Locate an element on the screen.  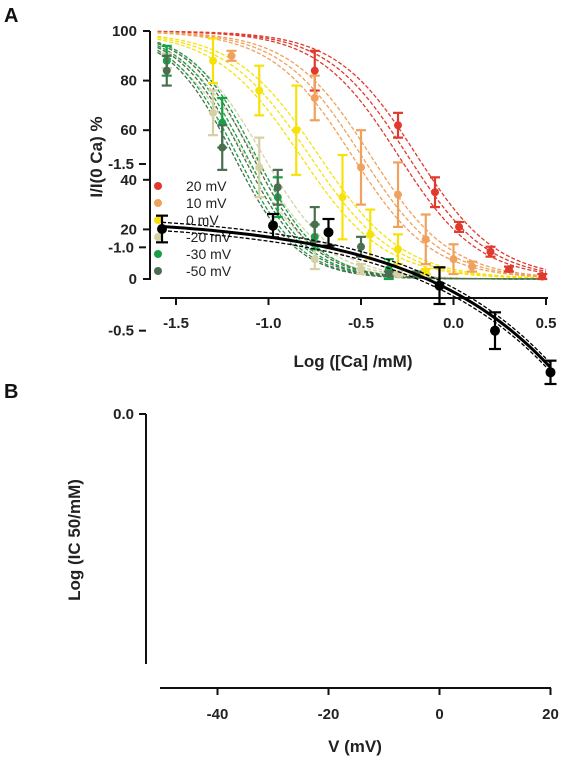
chart-b-fit-curve is located at coordinates (356, 296).